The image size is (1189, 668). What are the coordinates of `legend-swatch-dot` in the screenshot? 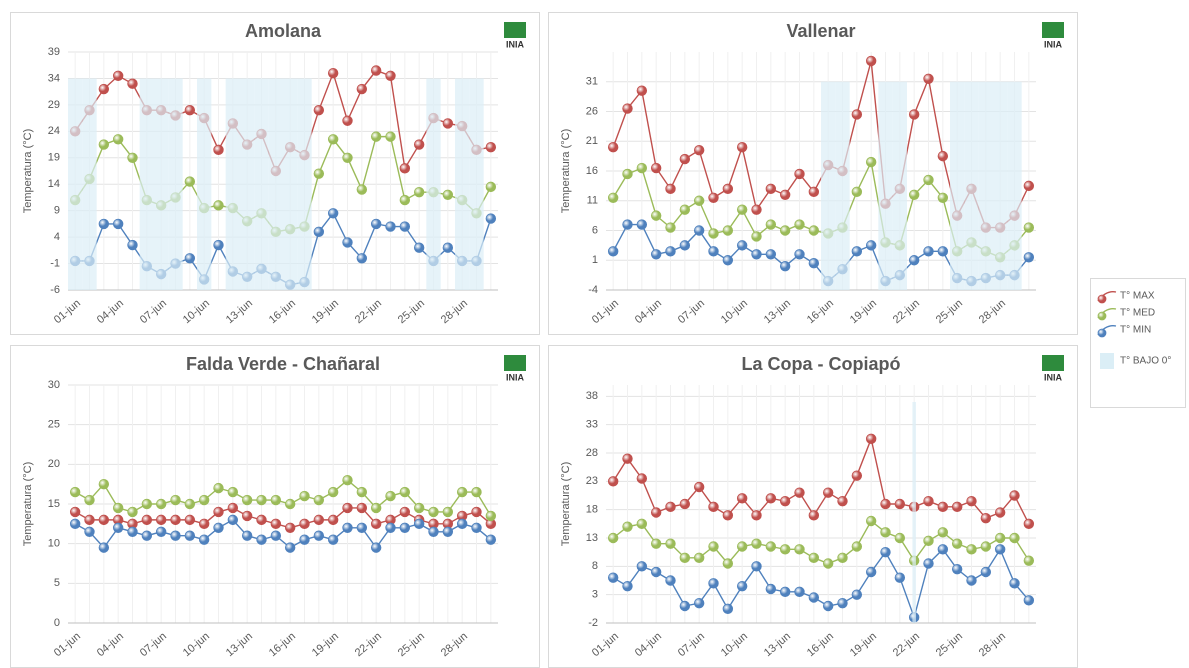 It's located at (1102, 316).